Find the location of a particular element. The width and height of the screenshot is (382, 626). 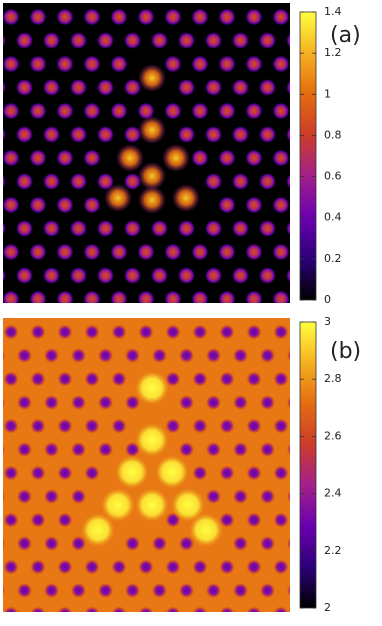

colorbar-tick-label: 1 is located at coordinates (327, 93).